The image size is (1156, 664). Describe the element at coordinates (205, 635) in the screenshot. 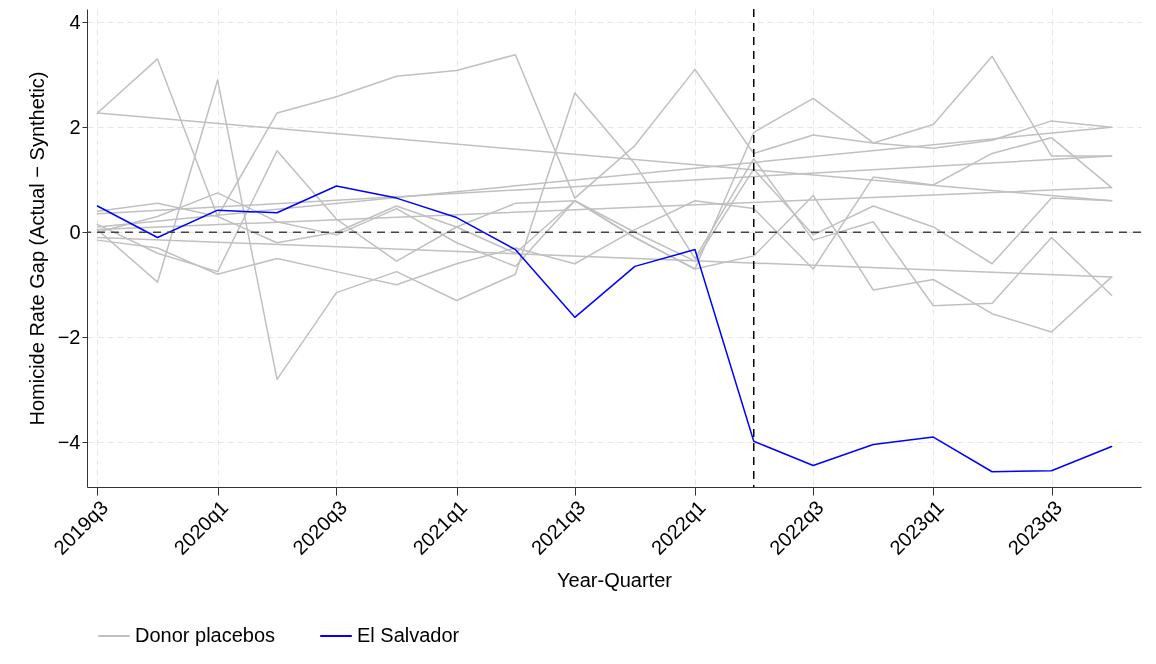

I see `legend-label: Donor placebos` at that location.